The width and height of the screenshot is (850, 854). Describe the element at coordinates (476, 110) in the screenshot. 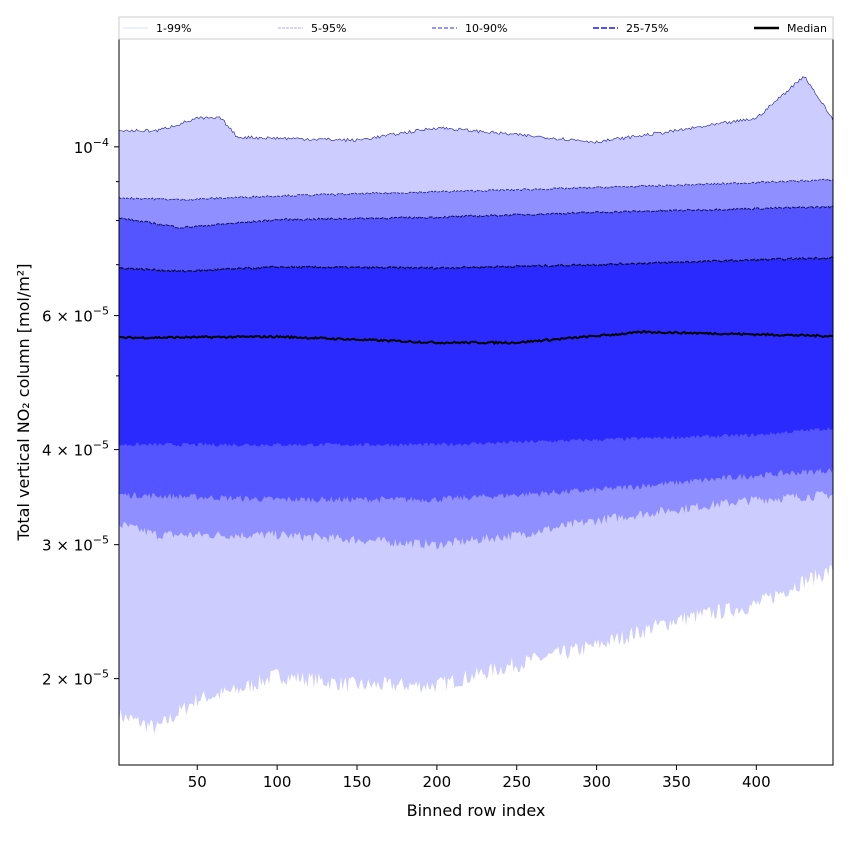

I see `line-p99` at that location.